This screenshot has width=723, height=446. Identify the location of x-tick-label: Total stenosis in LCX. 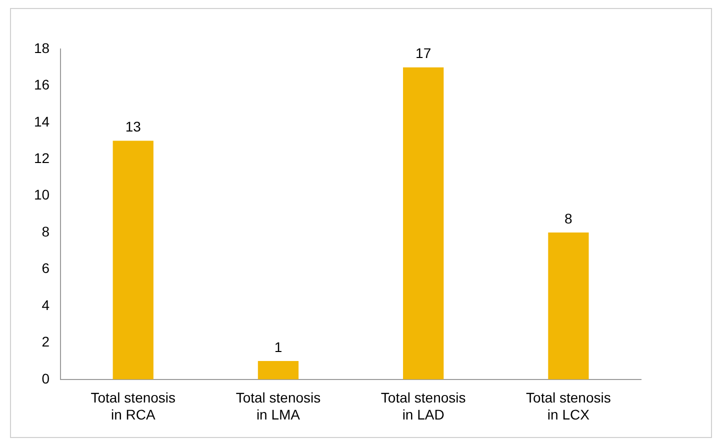
(568, 406).